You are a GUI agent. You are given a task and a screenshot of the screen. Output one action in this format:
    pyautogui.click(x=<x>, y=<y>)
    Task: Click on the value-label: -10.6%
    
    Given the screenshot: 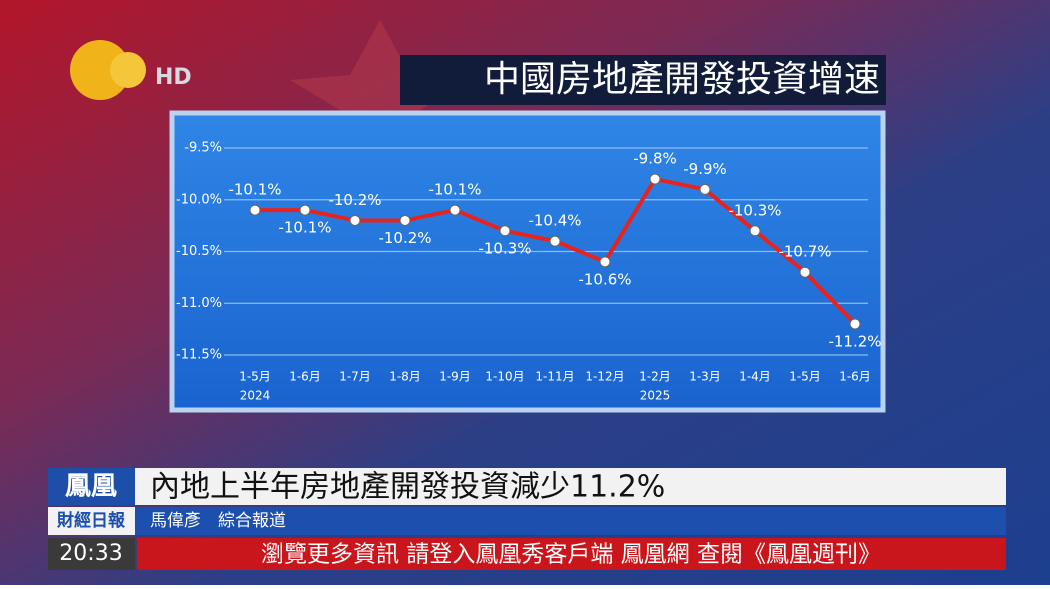 What is the action you would take?
    pyautogui.click(x=604, y=279)
    